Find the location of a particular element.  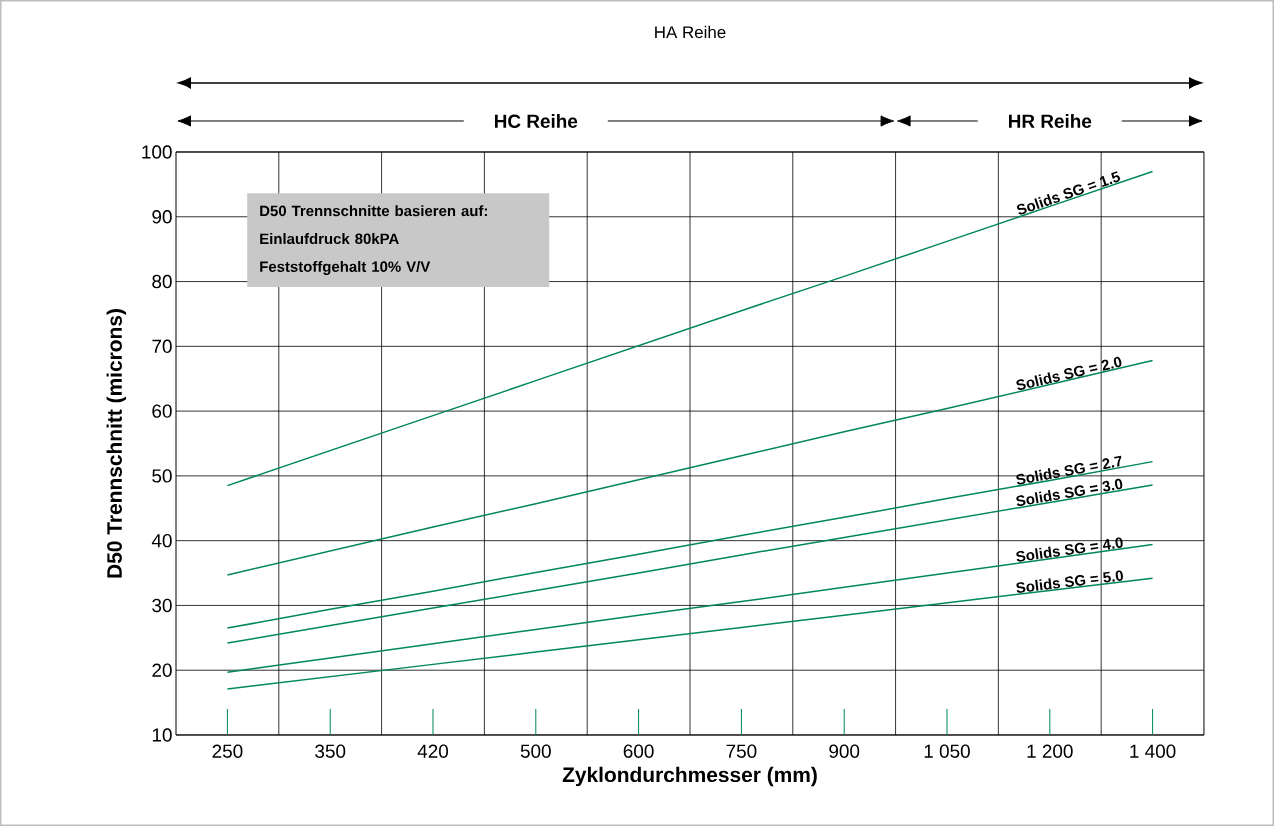

y-tick-label: 90 is located at coordinates (162, 217).